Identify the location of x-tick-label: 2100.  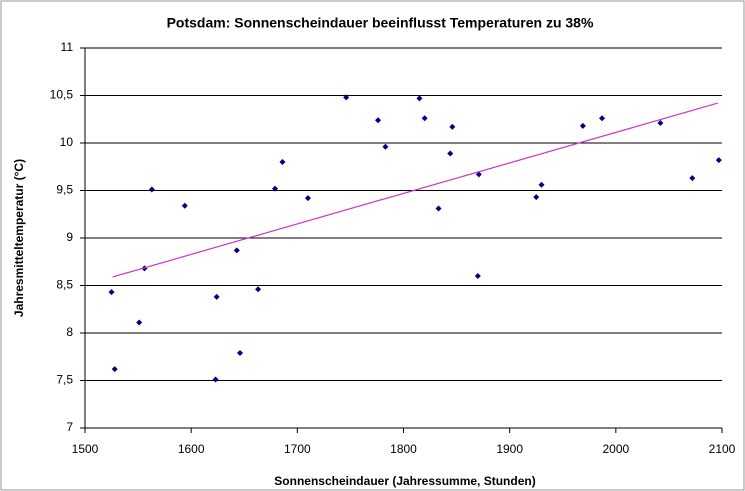
(722, 449).